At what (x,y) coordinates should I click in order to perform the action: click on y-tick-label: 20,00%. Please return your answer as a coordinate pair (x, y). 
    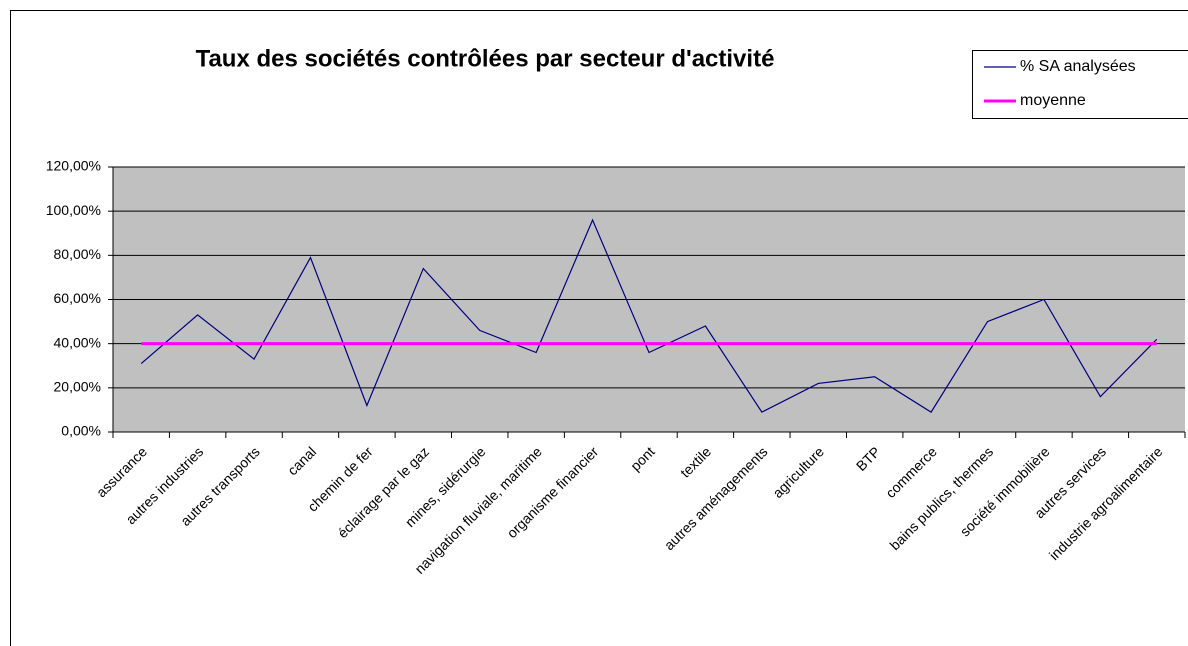
    Looking at the image, I should click on (77, 387).